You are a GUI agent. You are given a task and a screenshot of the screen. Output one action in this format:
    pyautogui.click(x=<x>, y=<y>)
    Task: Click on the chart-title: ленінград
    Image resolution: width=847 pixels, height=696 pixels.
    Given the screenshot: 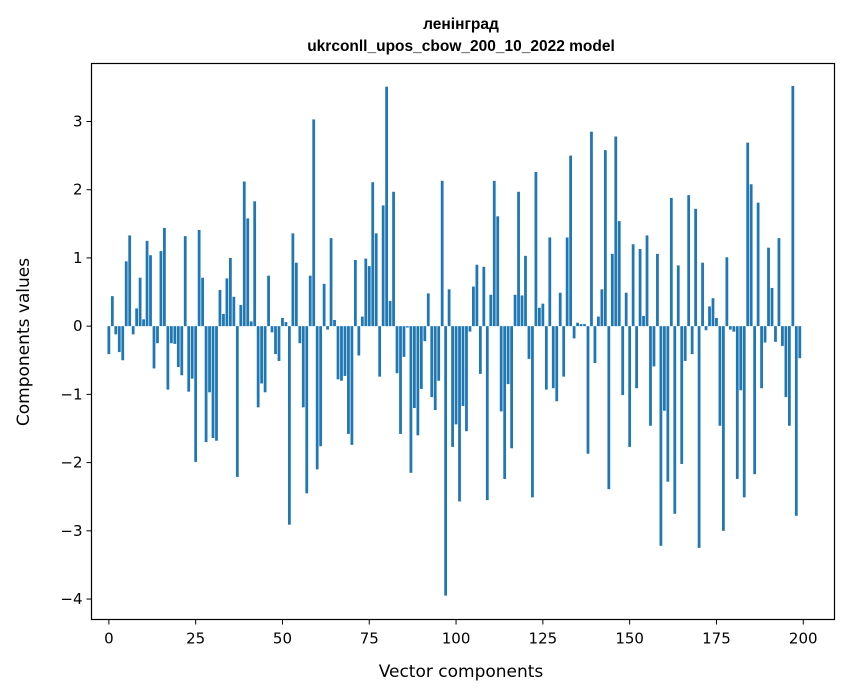 What is the action you would take?
    pyautogui.click(x=461, y=24)
    